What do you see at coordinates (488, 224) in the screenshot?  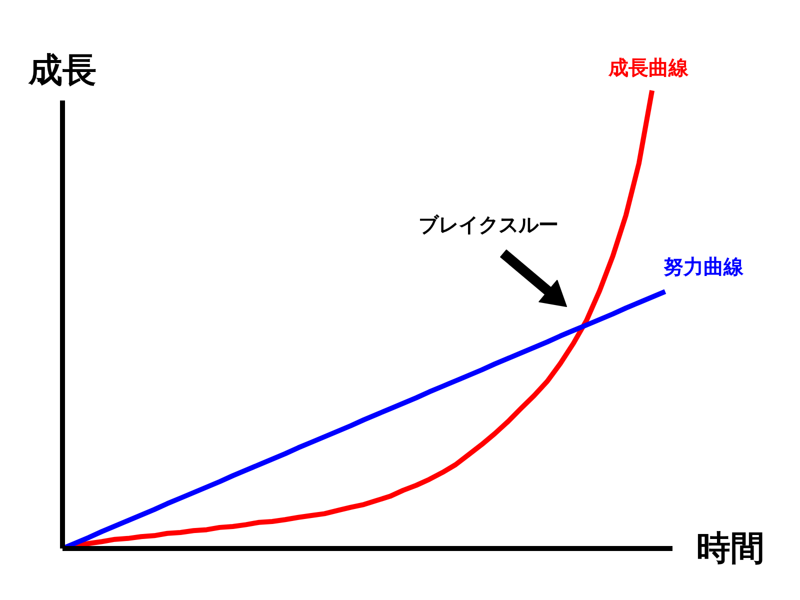 I see `annotation: ブレイクスルー` at bounding box center [488, 224].